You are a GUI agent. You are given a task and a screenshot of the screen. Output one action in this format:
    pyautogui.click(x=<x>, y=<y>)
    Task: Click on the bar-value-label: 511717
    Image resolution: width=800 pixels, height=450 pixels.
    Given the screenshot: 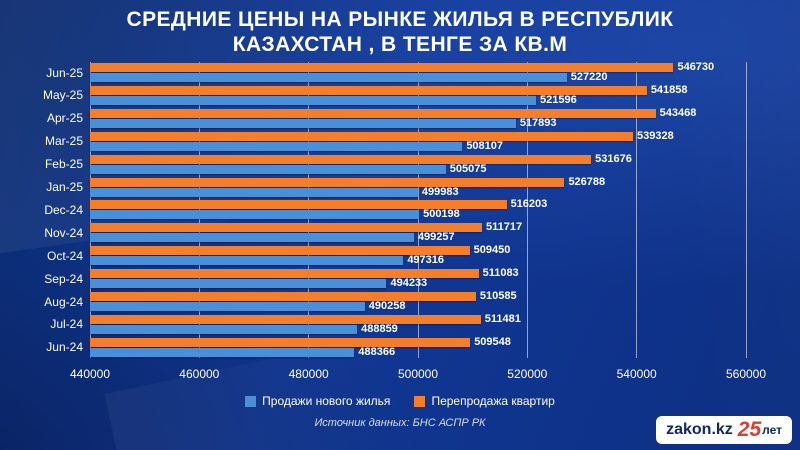 What is the action you would take?
    pyautogui.click(x=504, y=227)
    